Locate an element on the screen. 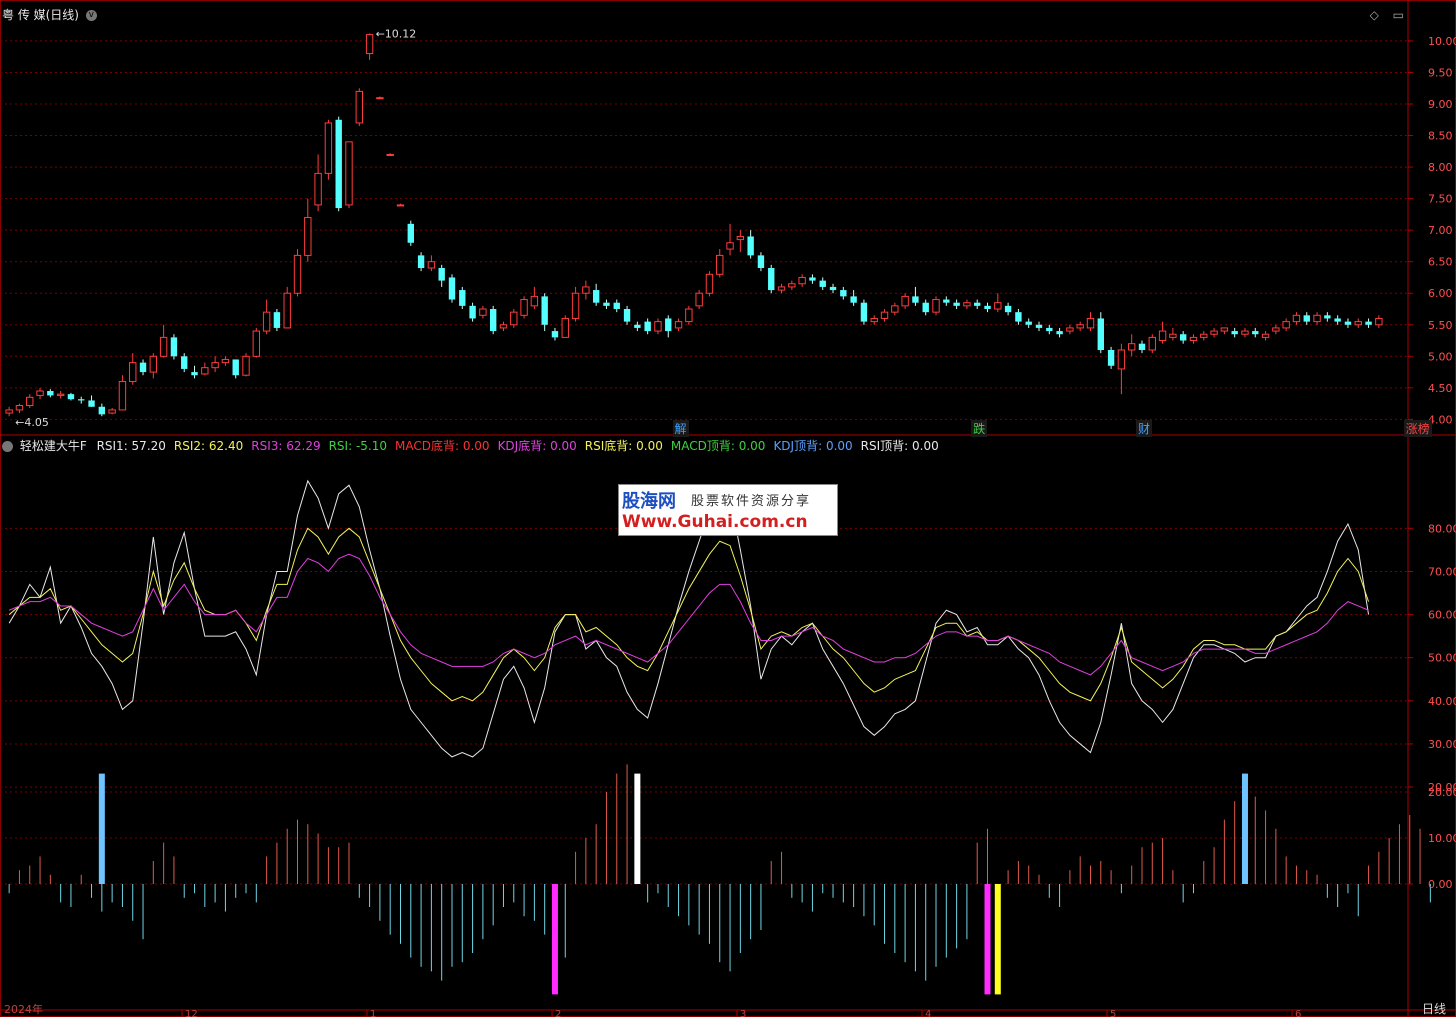 The width and height of the screenshot is (1456, 1017). indicator-value: RSI3: 62.29 is located at coordinates (286, 446).